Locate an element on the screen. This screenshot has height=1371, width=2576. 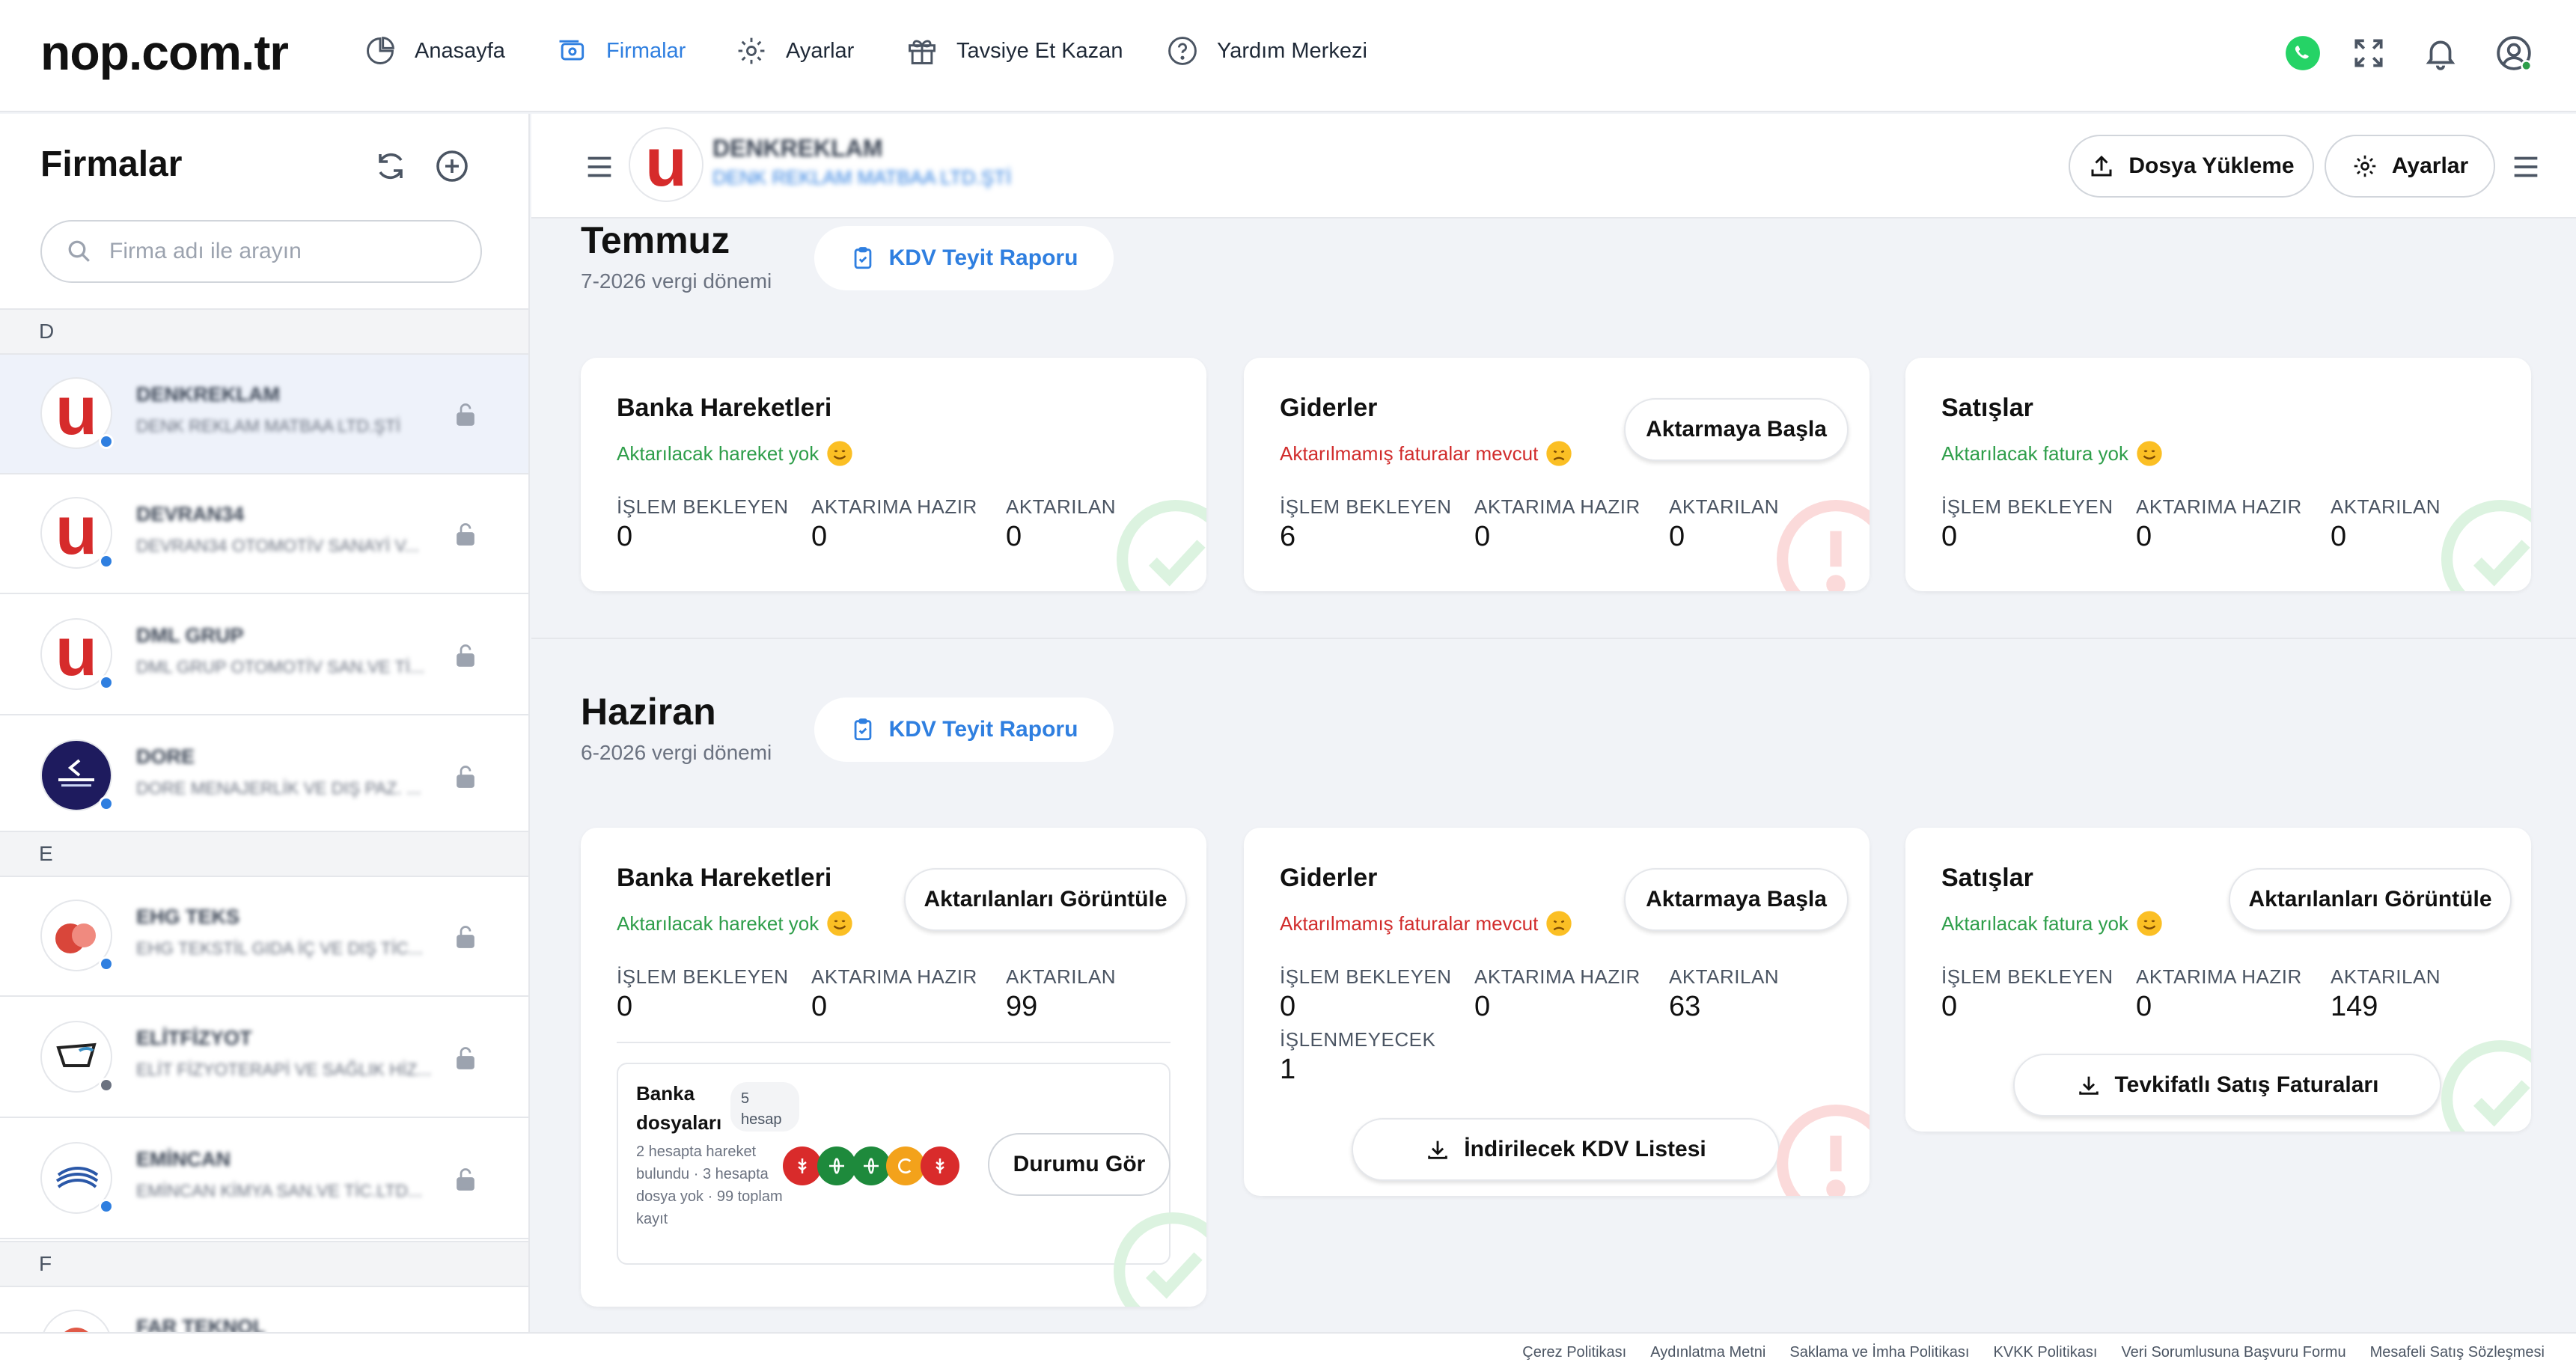
pie-chart-icon is located at coordinates (380, 50).